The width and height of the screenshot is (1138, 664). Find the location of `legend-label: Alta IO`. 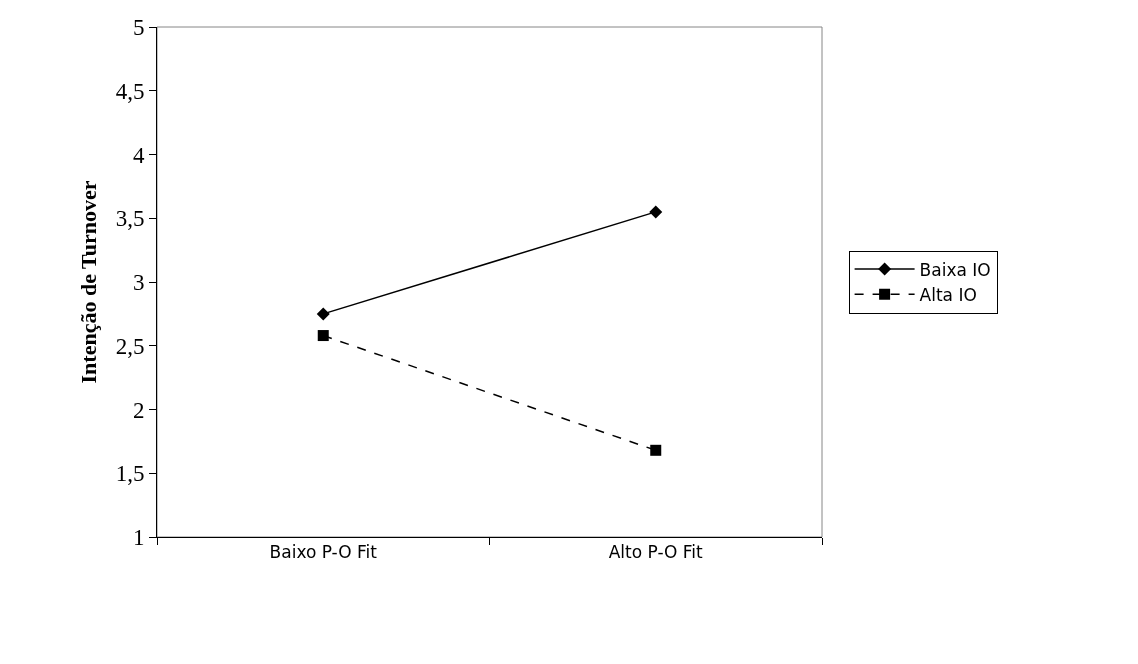

legend-label: Alta IO is located at coordinates (948, 294).